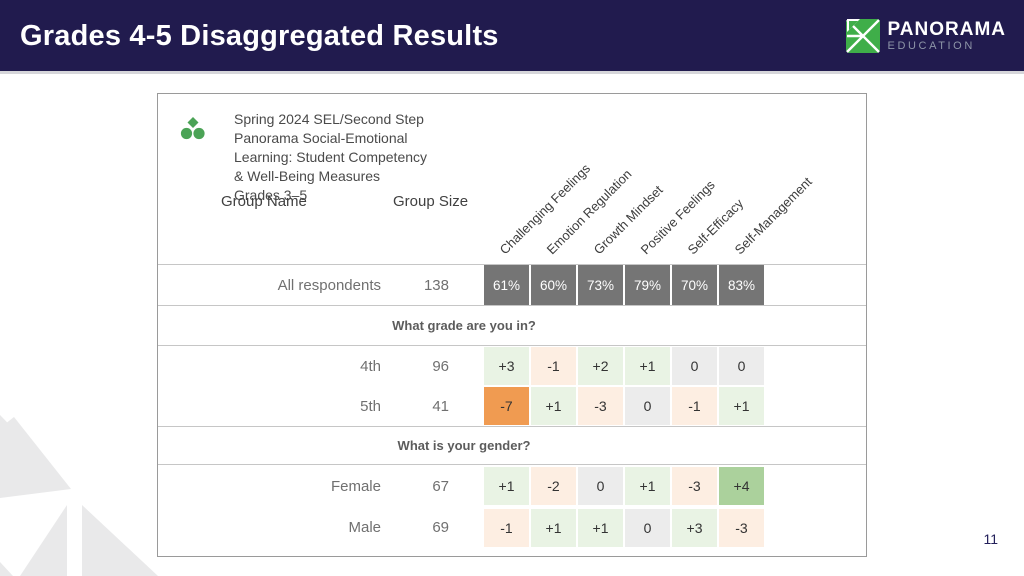  What do you see at coordinates (259, 36) in the screenshot?
I see `page-title: Grades 4-5 Disaggregated Results` at bounding box center [259, 36].